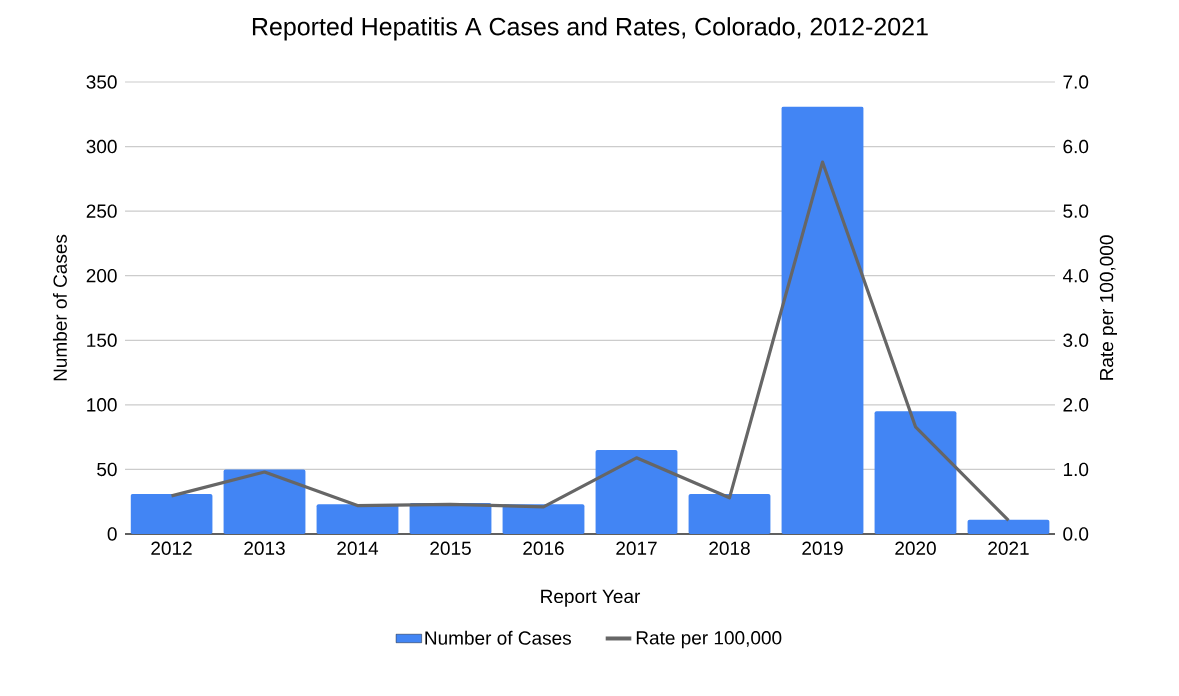 The height and width of the screenshot is (696, 1179). I want to click on x-tick-label: 2013, so click(264, 548).